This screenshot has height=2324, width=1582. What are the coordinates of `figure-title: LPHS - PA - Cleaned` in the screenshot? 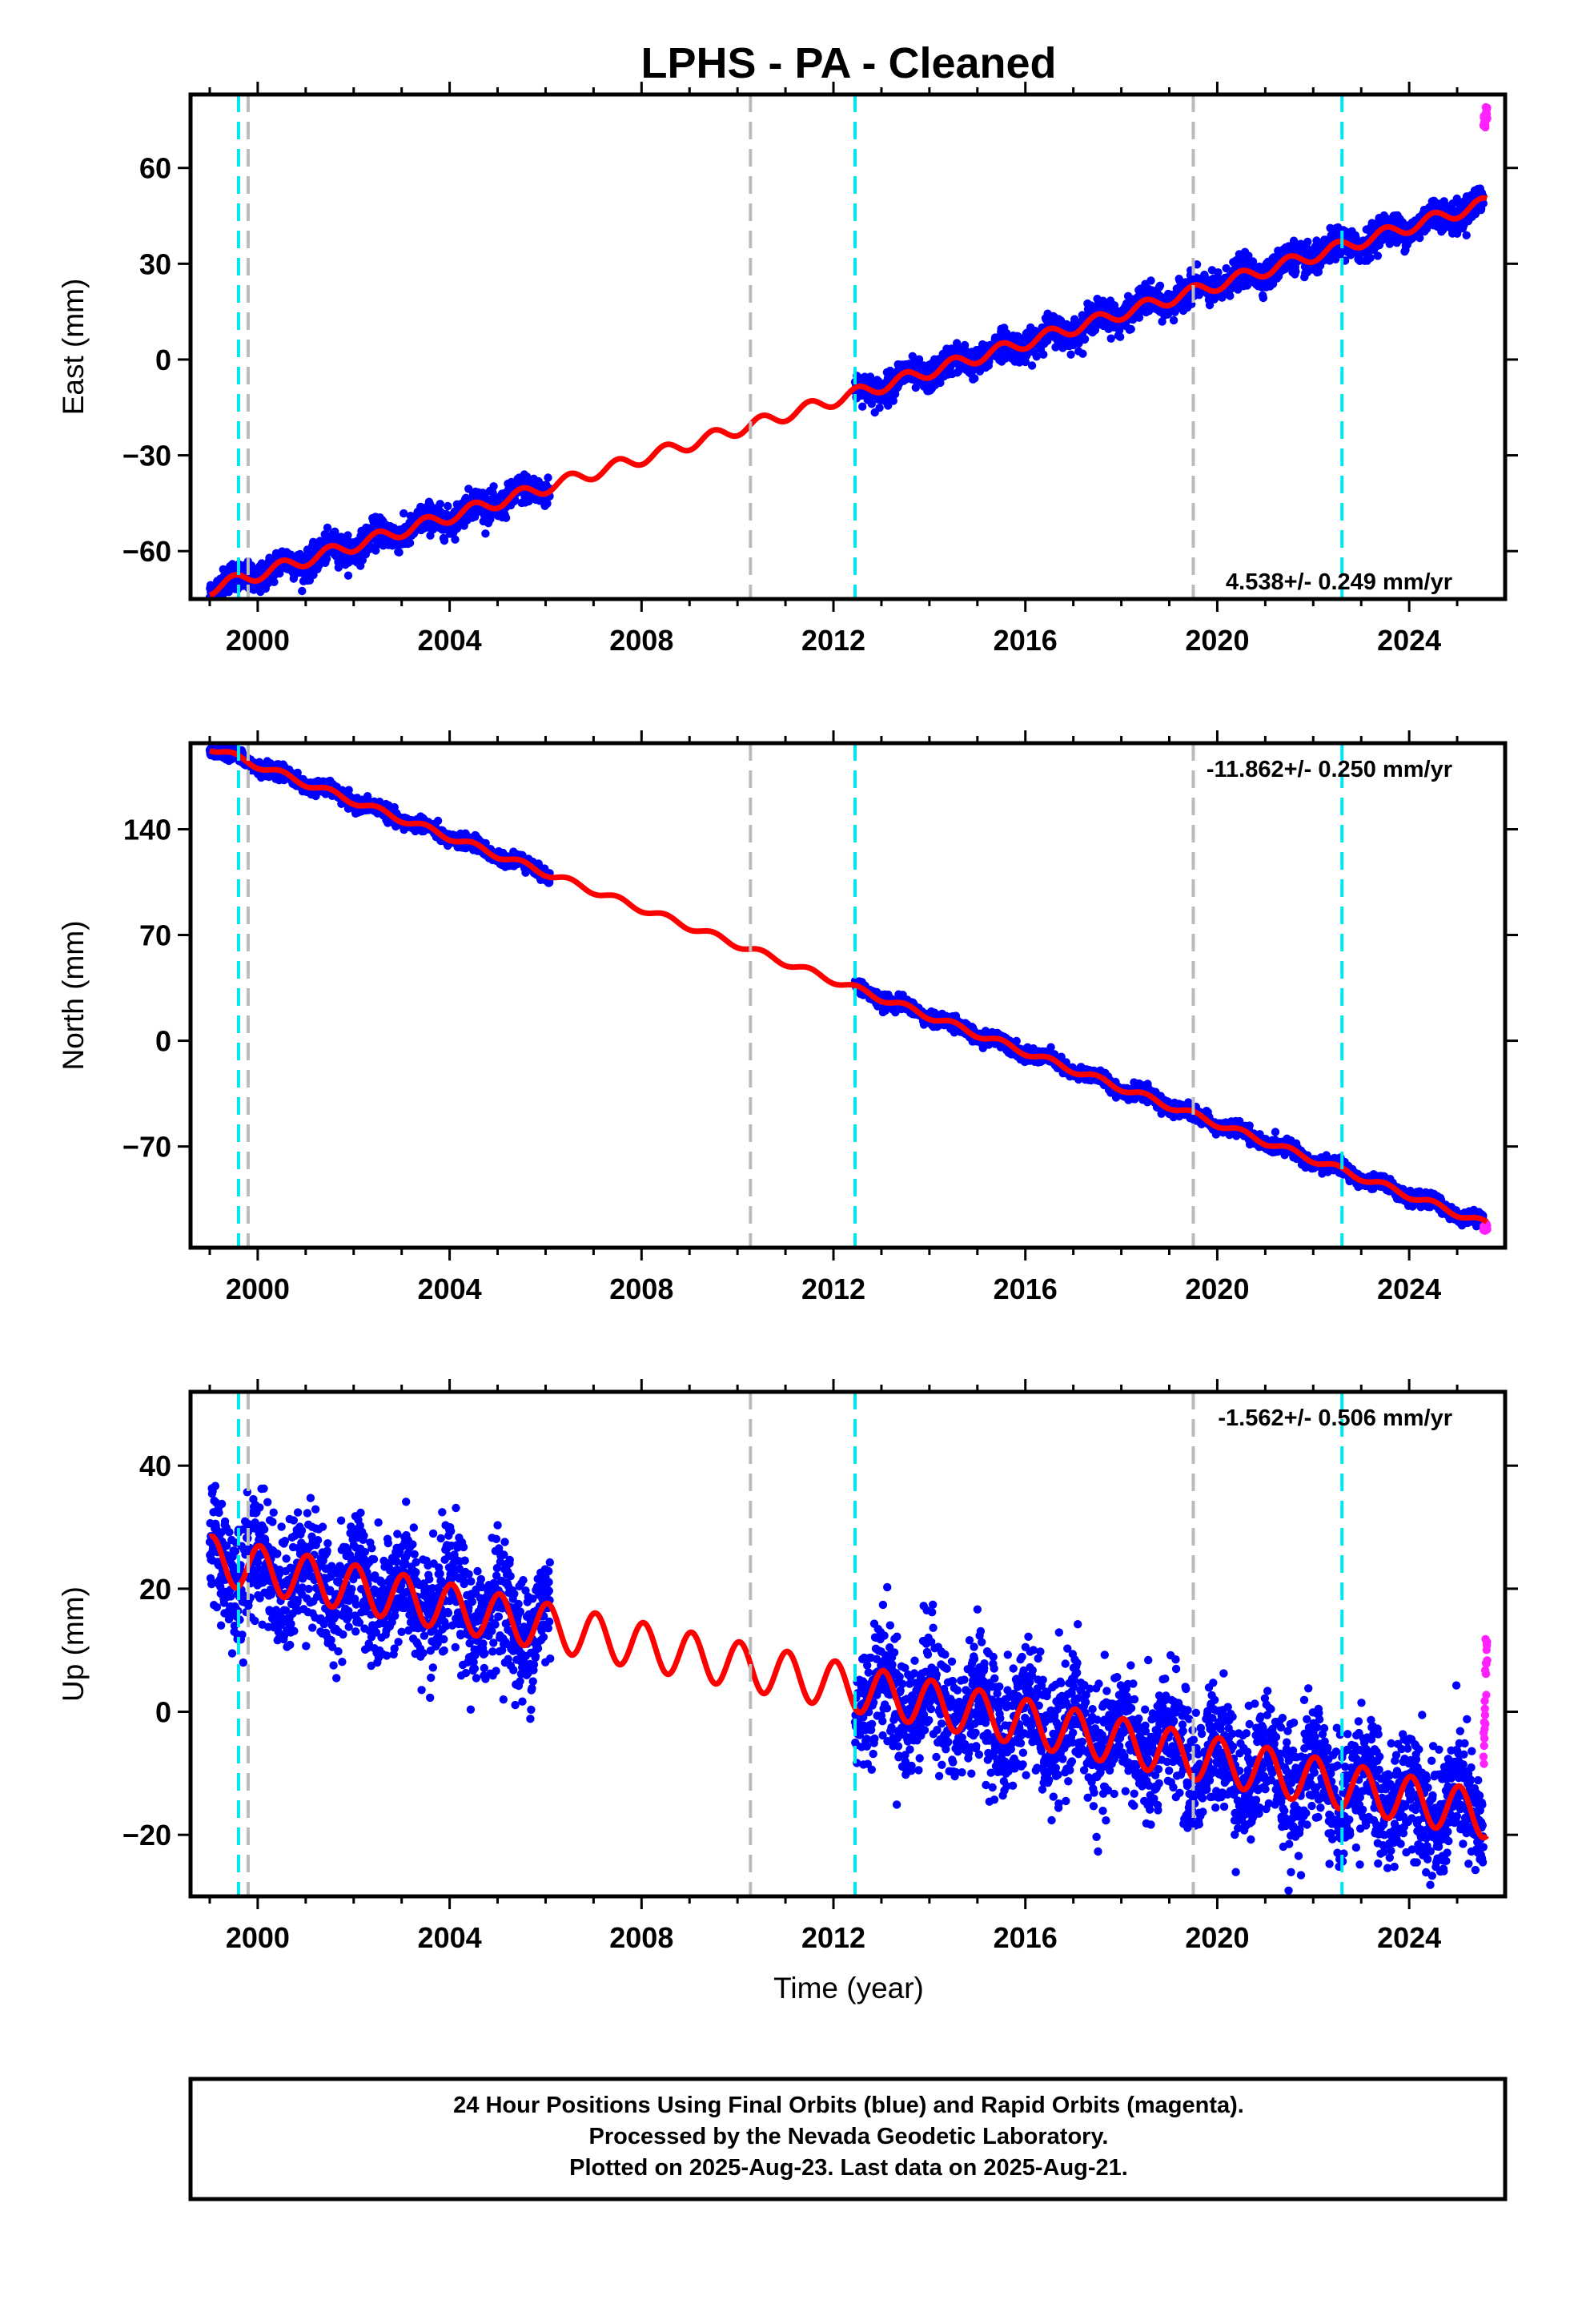 It's located at (848, 63).